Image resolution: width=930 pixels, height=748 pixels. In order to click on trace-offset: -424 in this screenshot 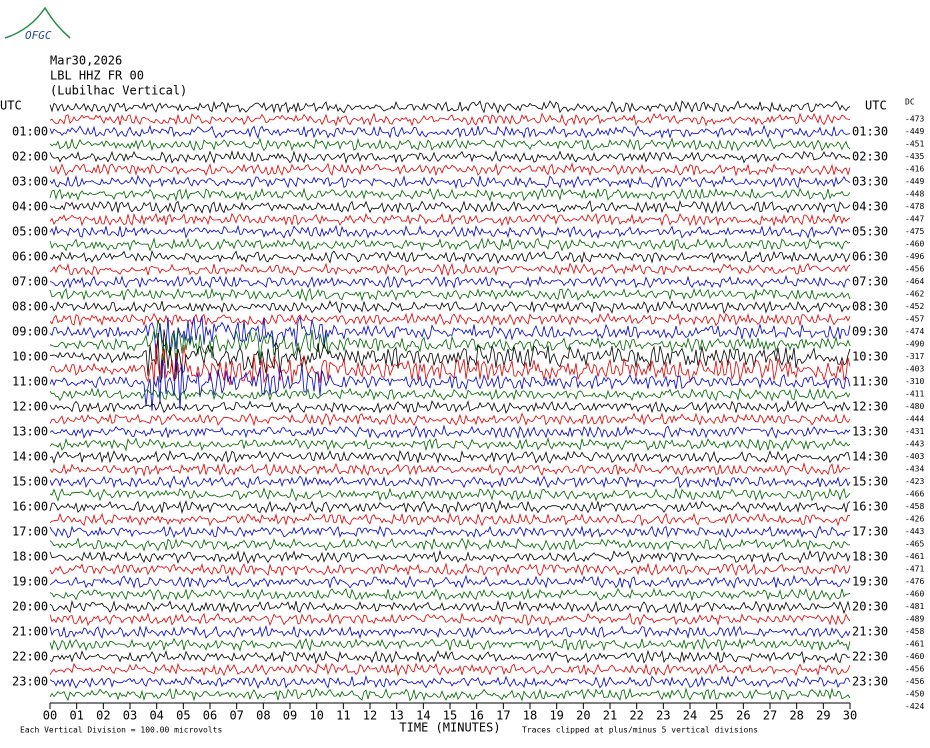, I will do `click(914, 706)`.